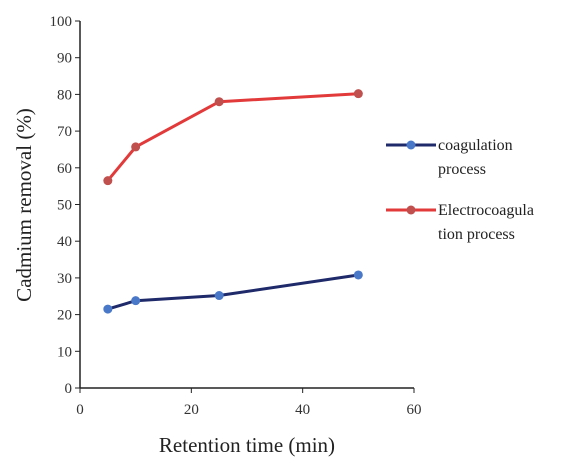  What do you see at coordinates (475, 145) in the screenshot?
I see `legend-label-line: coagulation` at bounding box center [475, 145].